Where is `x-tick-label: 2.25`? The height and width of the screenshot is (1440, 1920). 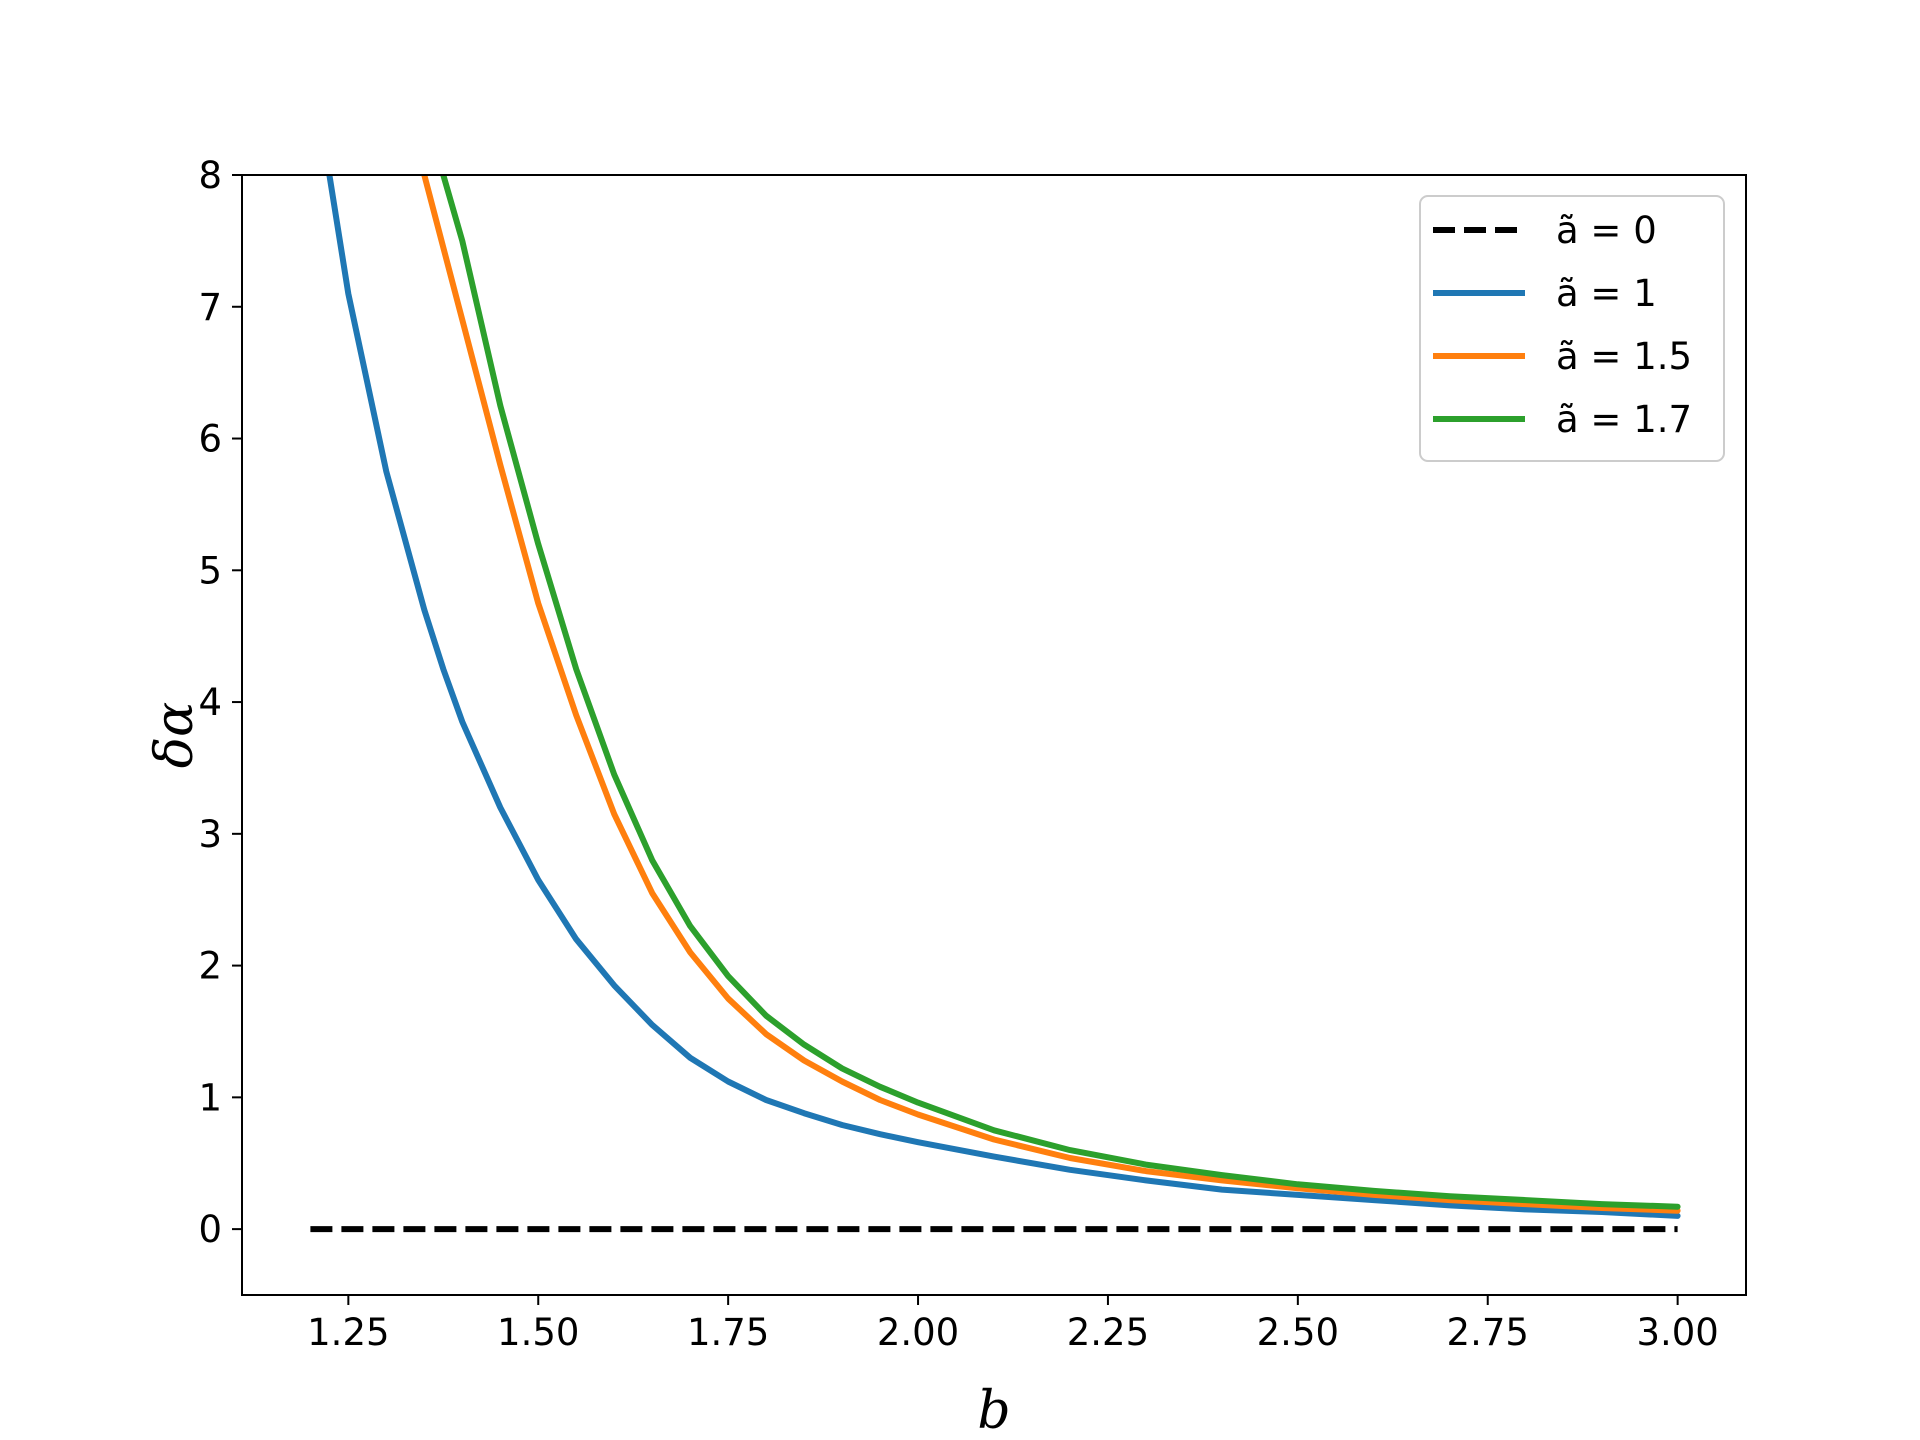 x-tick-label: 2.25 is located at coordinates (1108, 1332).